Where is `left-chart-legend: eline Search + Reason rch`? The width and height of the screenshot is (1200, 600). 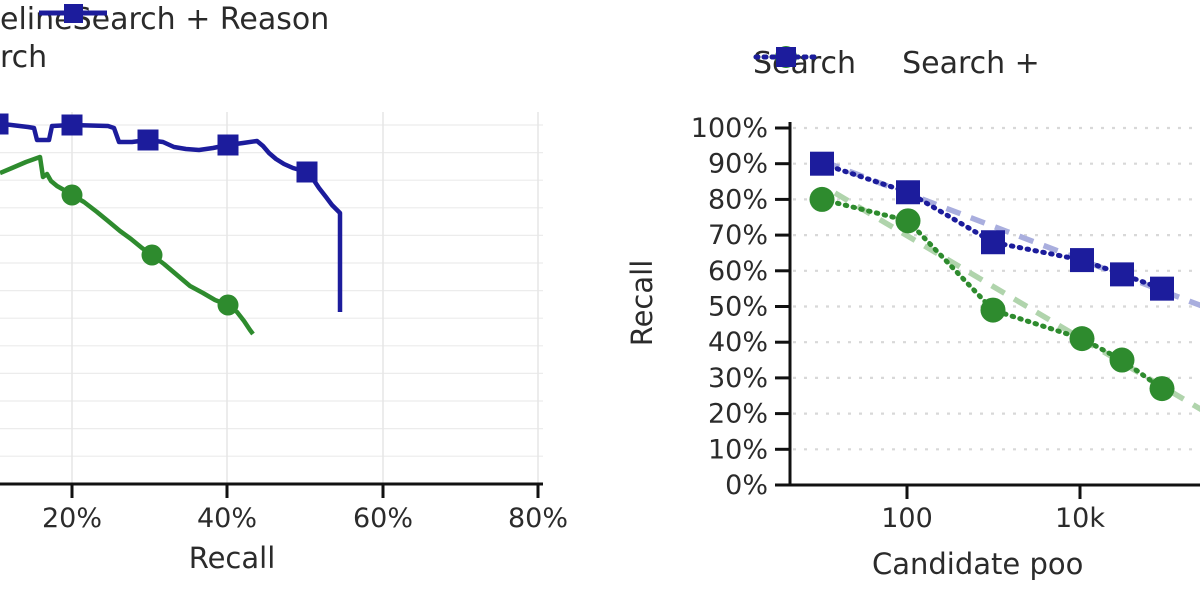
left-chart-legend: eline Search + Reason rch is located at coordinates (164, 38).